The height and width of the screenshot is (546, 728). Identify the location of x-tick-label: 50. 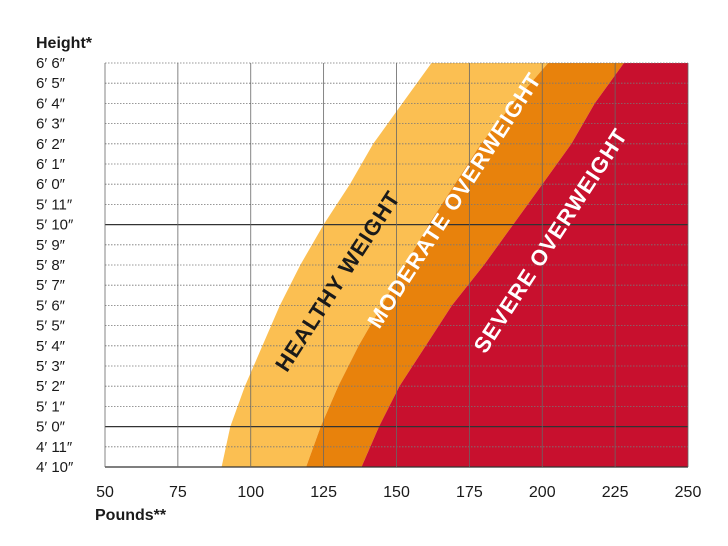
(105, 492).